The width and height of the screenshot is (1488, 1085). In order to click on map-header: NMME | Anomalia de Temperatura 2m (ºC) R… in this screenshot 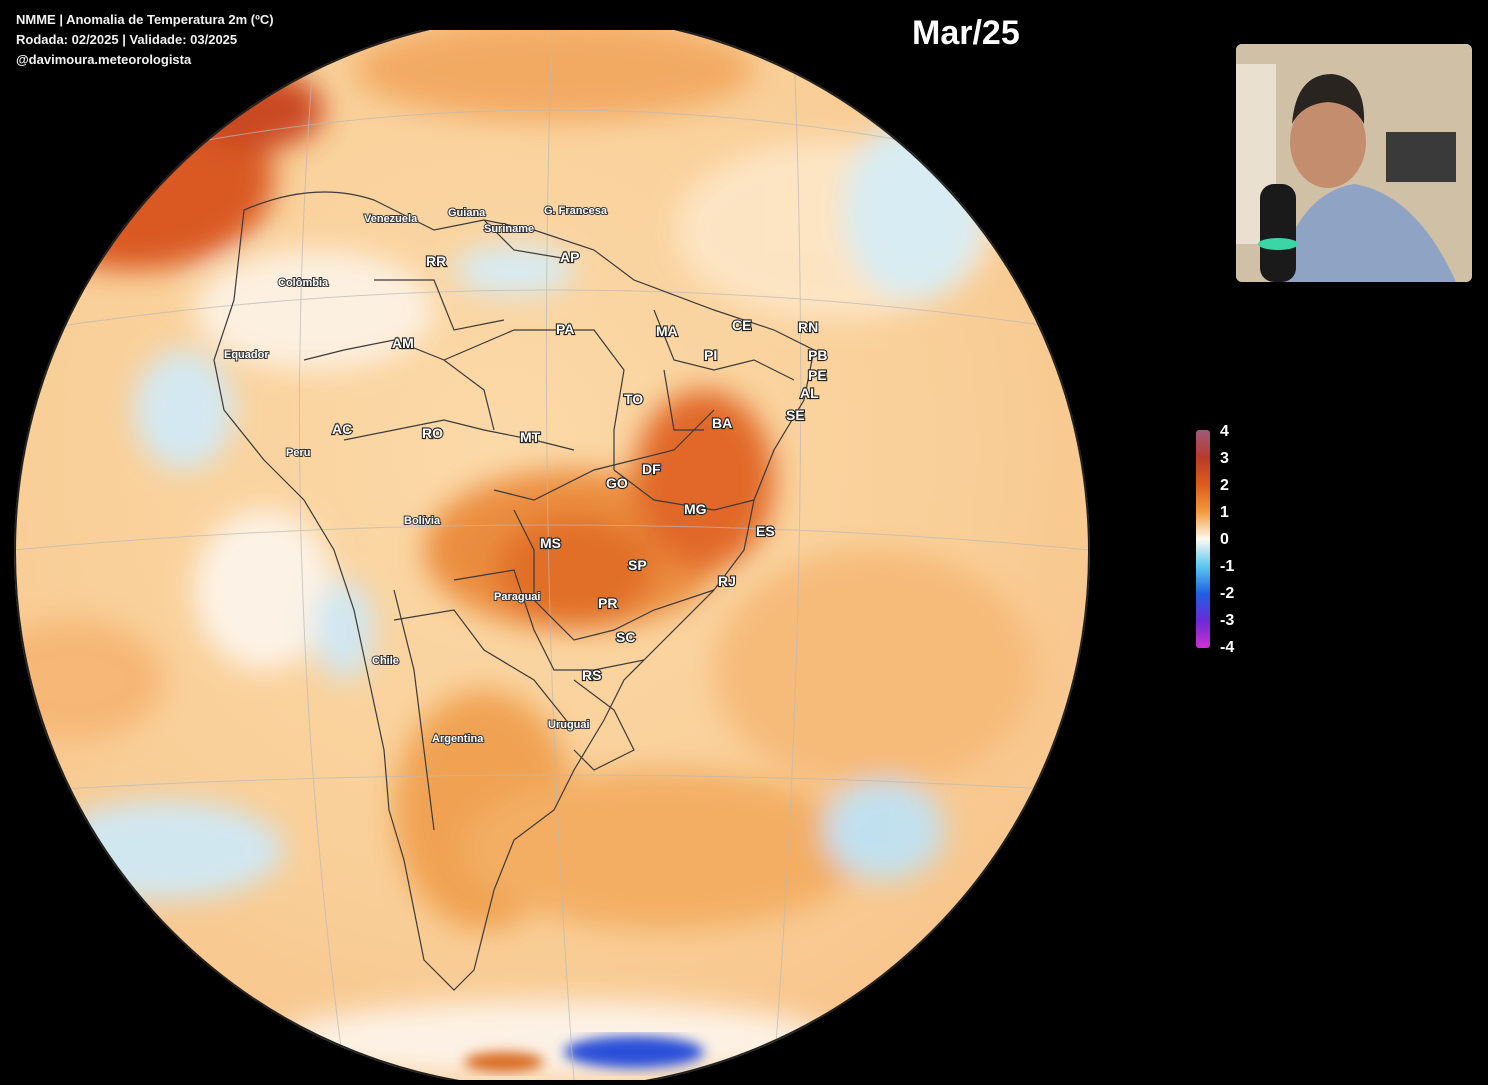, I will do `click(145, 40)`.